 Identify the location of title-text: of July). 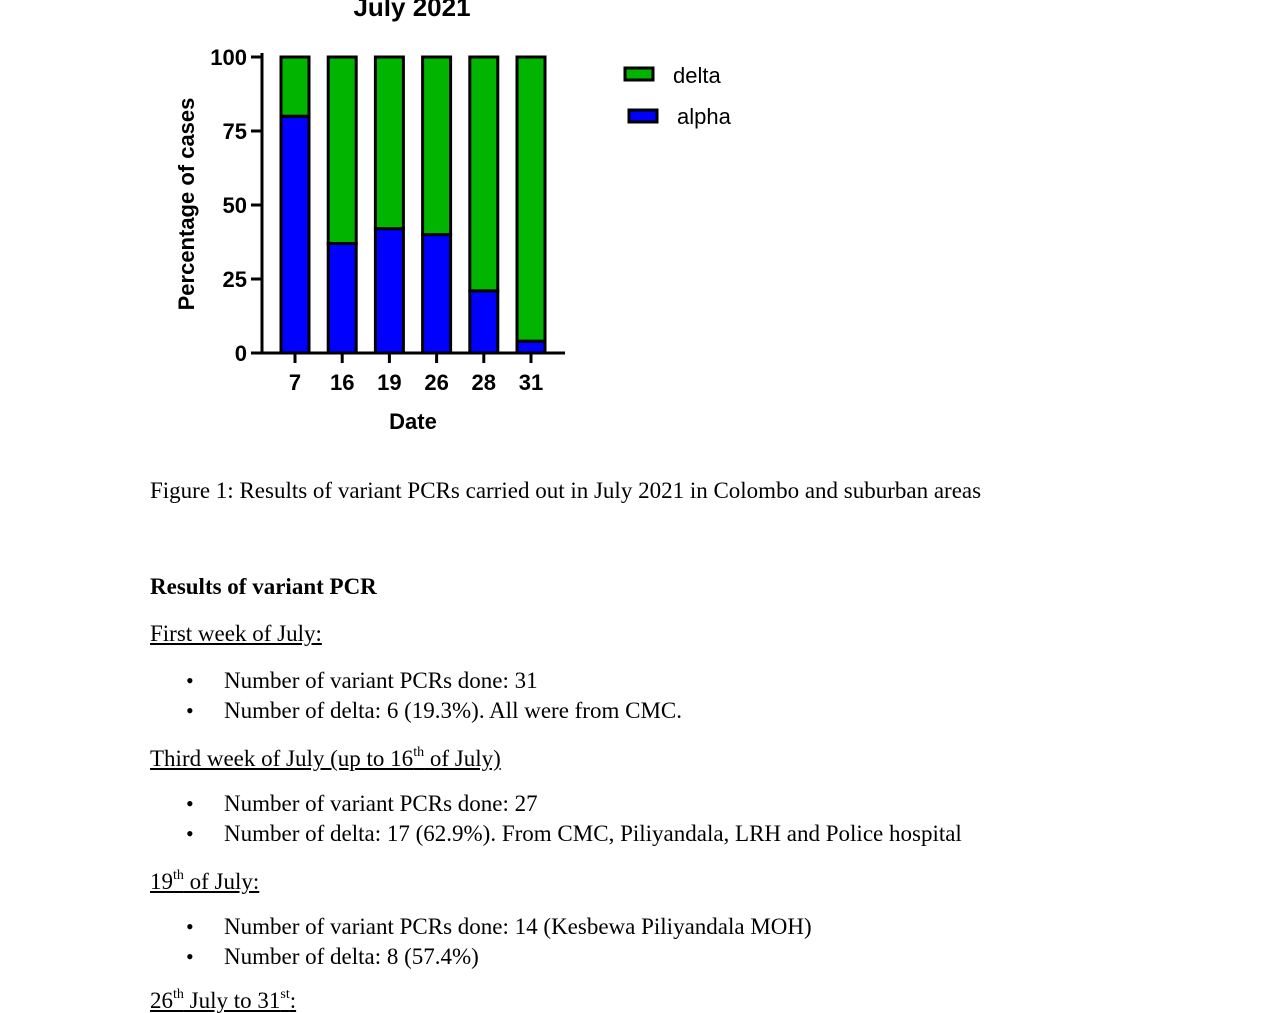
(462, 758).